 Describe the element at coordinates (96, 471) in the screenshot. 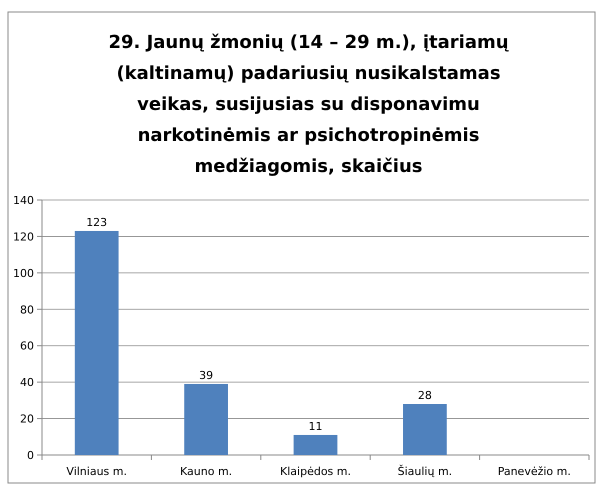

I see `x-tick-label: Vilniaus m.` at that location.